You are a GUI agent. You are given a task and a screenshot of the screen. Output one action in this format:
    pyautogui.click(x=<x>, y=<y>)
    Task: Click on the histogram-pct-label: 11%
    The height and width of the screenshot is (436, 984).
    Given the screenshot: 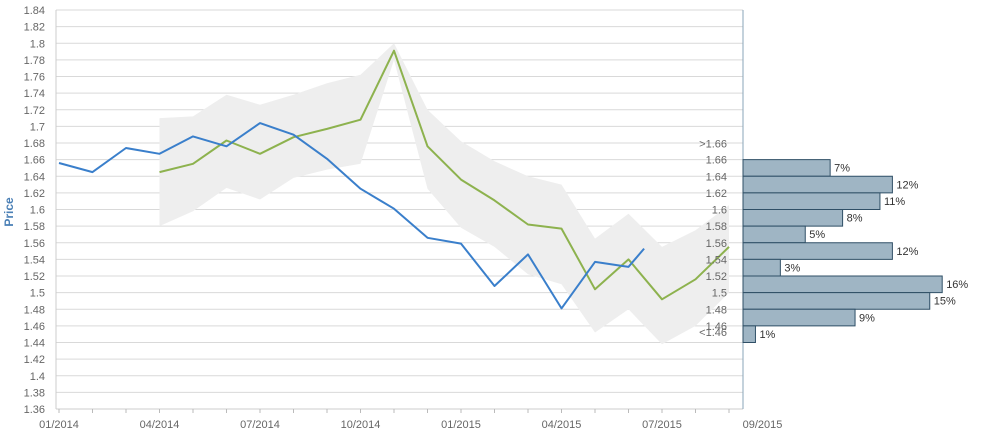 What is the action you would take?
    pyautogui.click(x=894, y=202)
    